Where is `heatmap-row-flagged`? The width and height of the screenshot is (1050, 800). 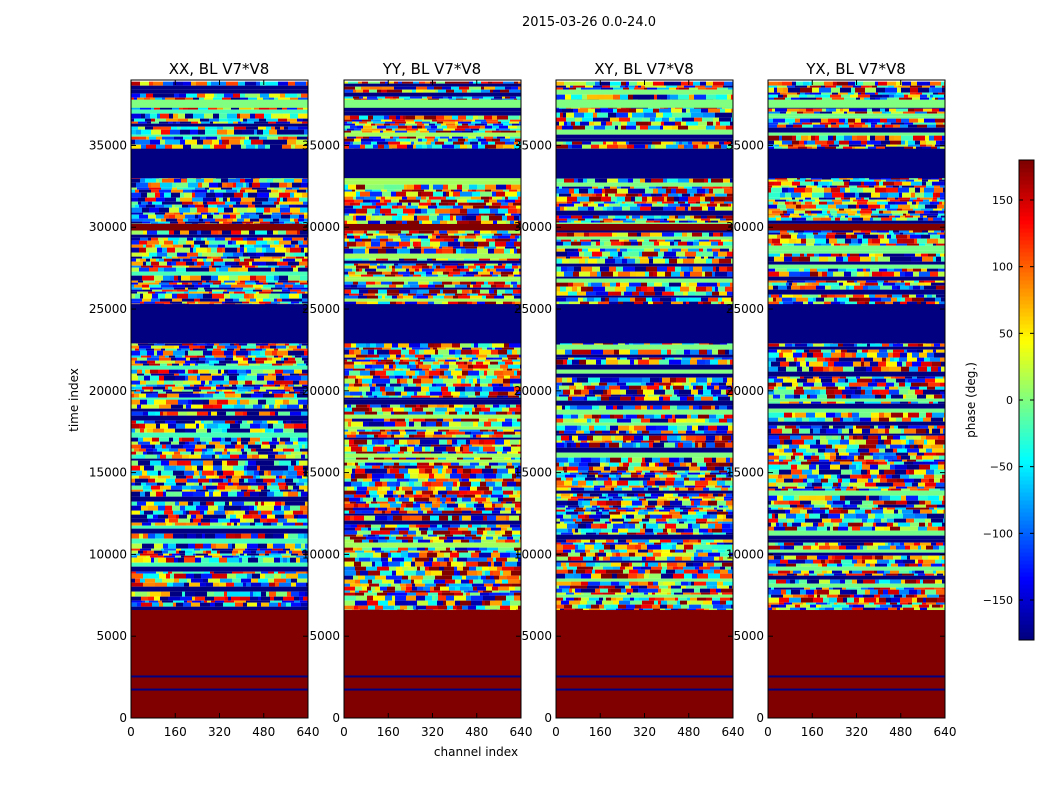 heatmap-row-flagged is located at coordinates (432, 288).